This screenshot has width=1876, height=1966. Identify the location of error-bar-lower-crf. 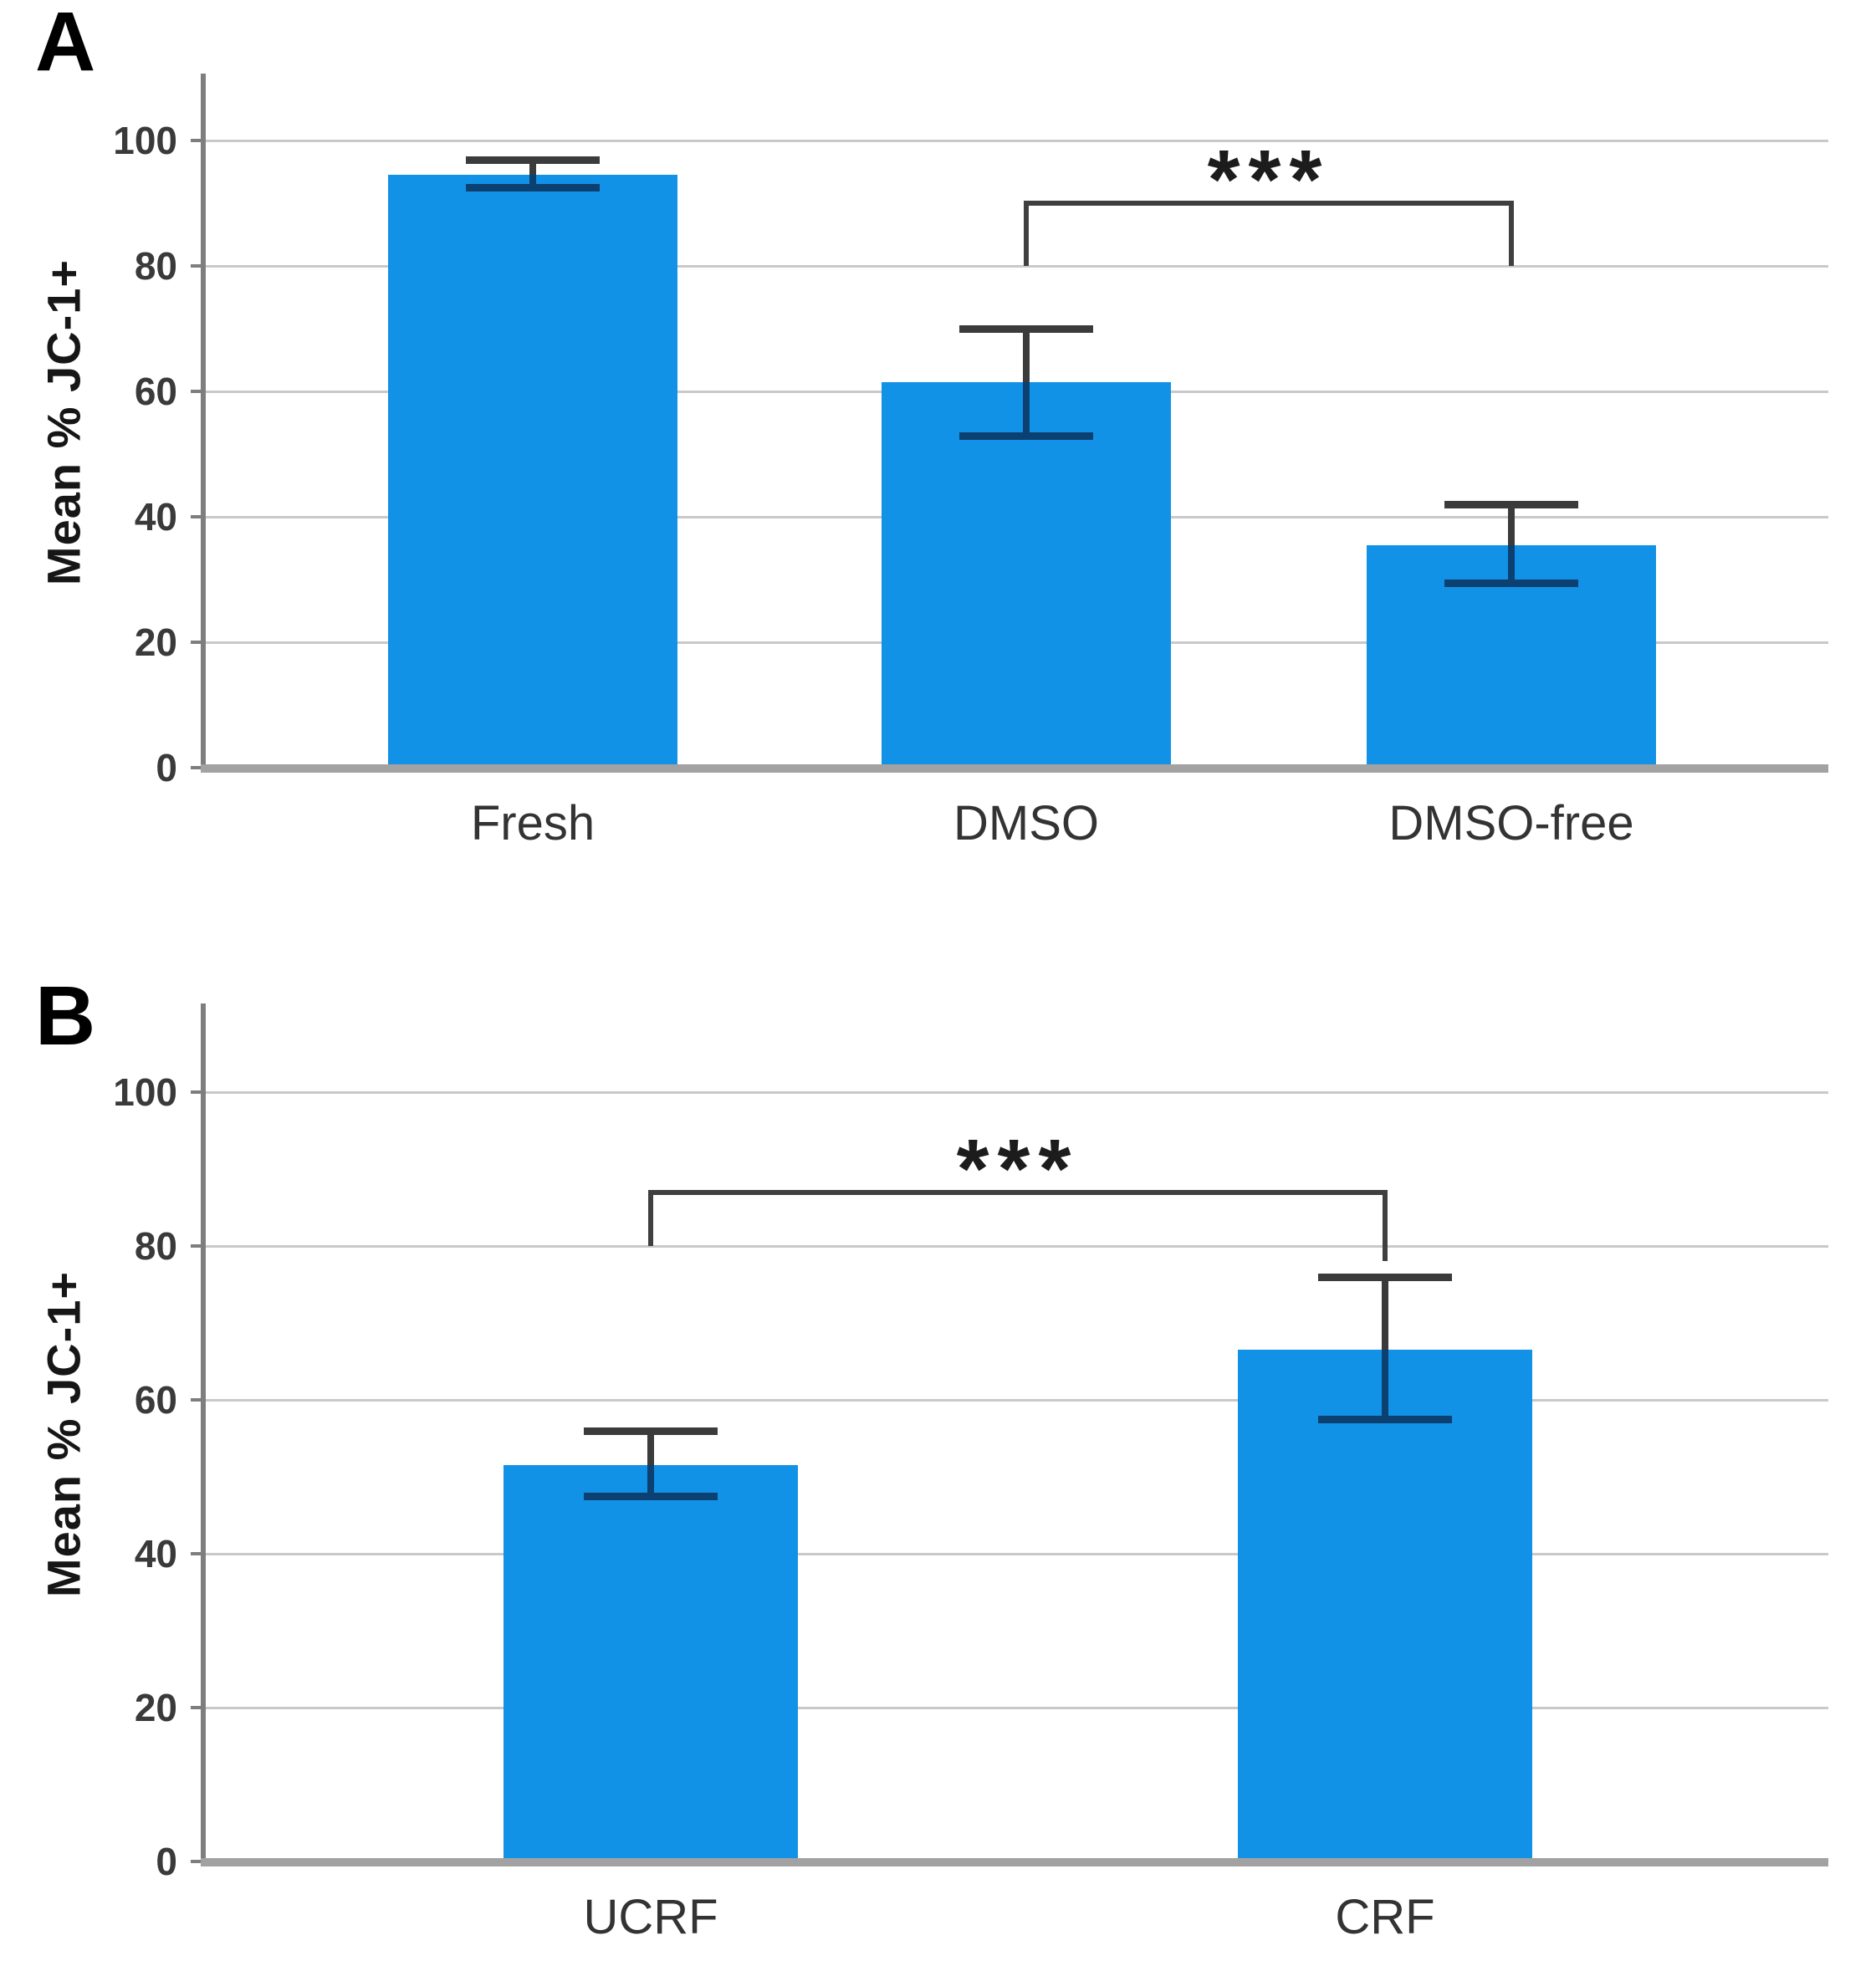
(1385, 1385).